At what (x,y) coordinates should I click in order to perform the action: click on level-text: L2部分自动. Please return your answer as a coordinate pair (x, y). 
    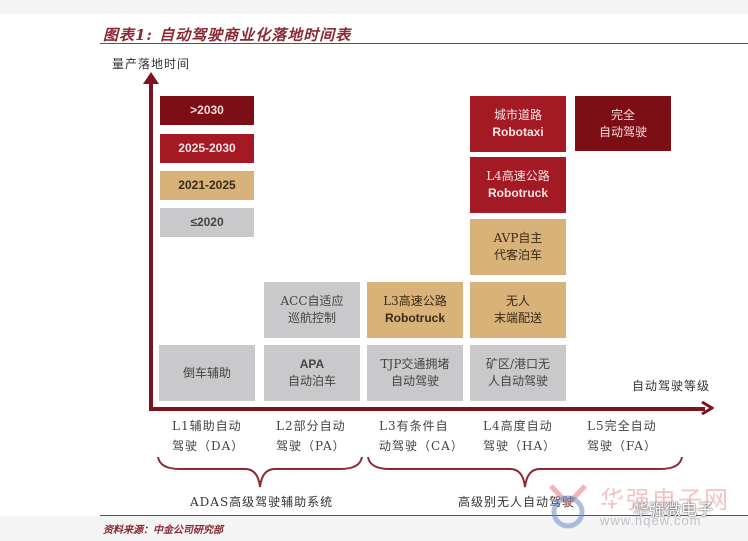
    Looking at the image, I should click on (311, 426).